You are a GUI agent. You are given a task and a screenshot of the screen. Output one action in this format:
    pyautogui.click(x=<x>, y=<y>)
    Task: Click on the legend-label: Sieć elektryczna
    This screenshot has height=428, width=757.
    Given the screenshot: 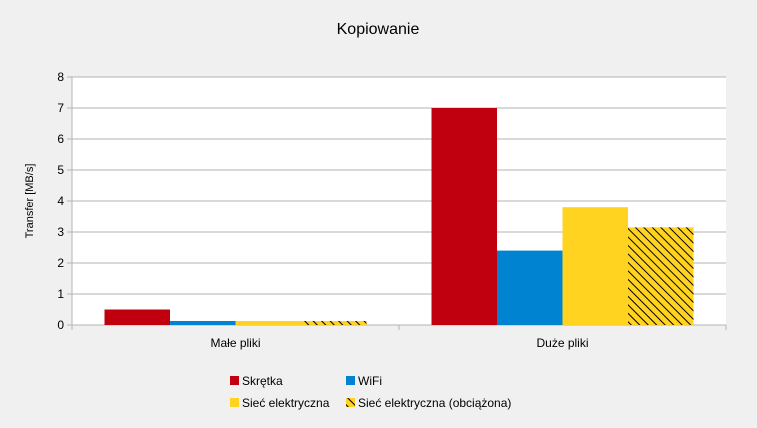 What is the action you would take?
    pyautogui.click(x=286, y=403)
    